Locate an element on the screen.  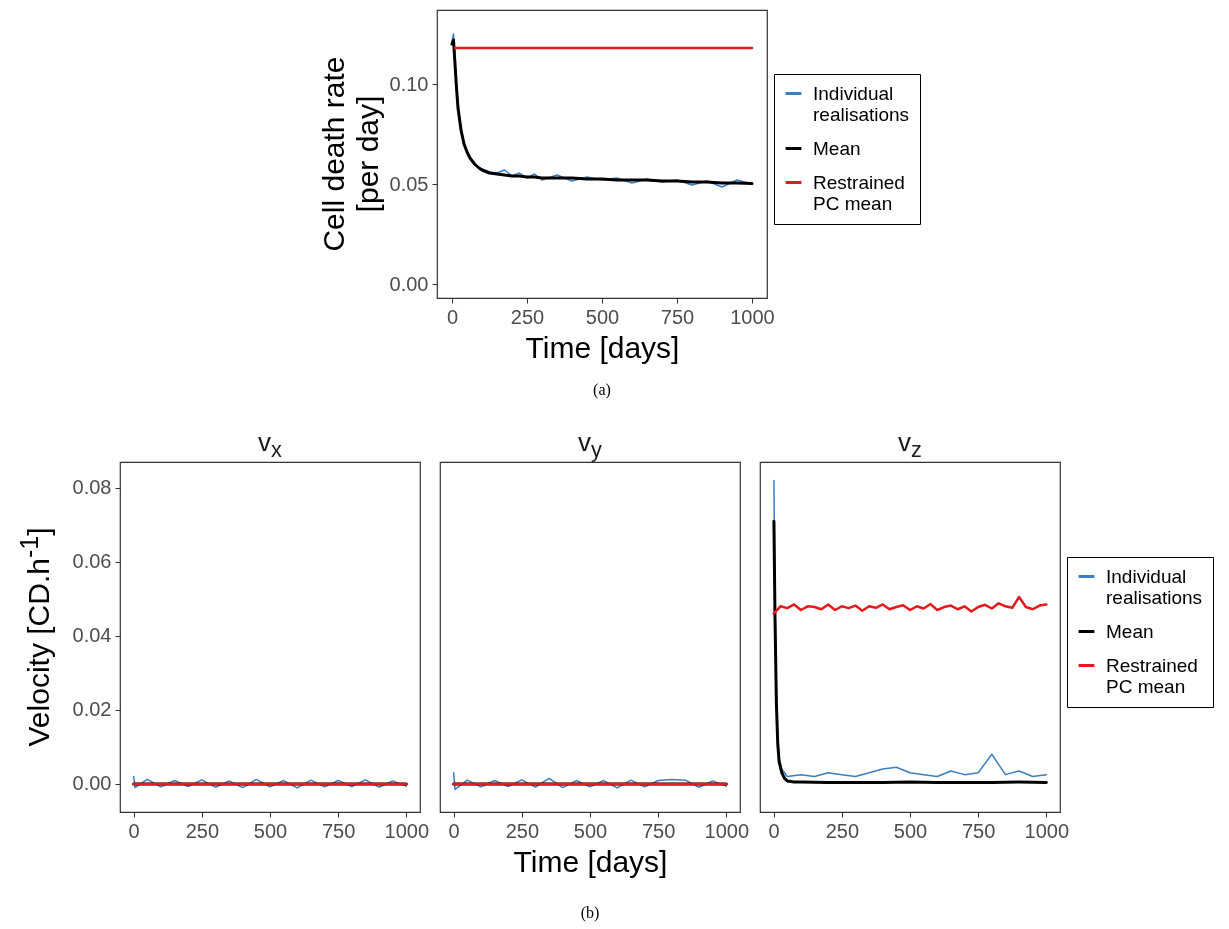
y-tick-label: 0.04 is located at coordinates (92, 635).